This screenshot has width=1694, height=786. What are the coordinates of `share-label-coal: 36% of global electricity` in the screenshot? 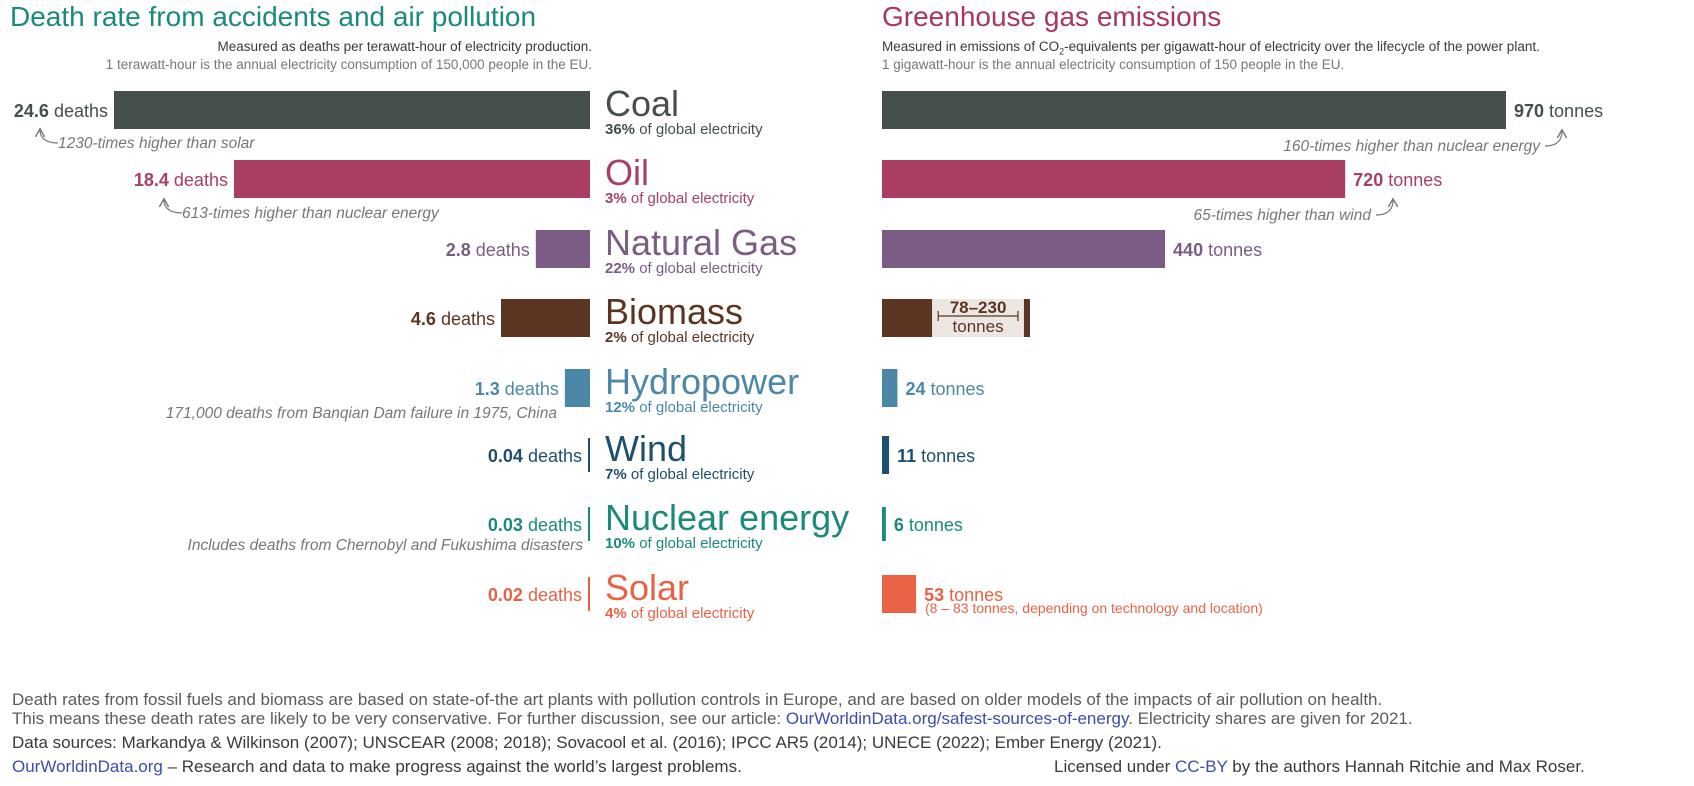 It's located at (684, 129).